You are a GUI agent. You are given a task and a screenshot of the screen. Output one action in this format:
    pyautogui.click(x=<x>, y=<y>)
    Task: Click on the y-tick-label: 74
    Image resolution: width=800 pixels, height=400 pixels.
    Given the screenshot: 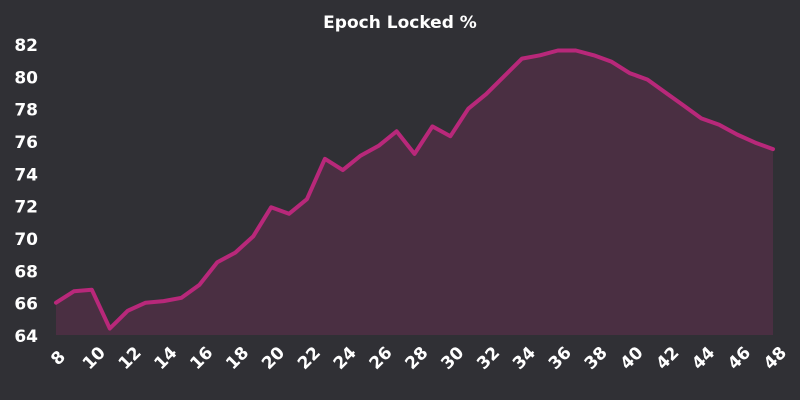 What is the action you would take?
    pyautogui.click(x=26, y=175)
    